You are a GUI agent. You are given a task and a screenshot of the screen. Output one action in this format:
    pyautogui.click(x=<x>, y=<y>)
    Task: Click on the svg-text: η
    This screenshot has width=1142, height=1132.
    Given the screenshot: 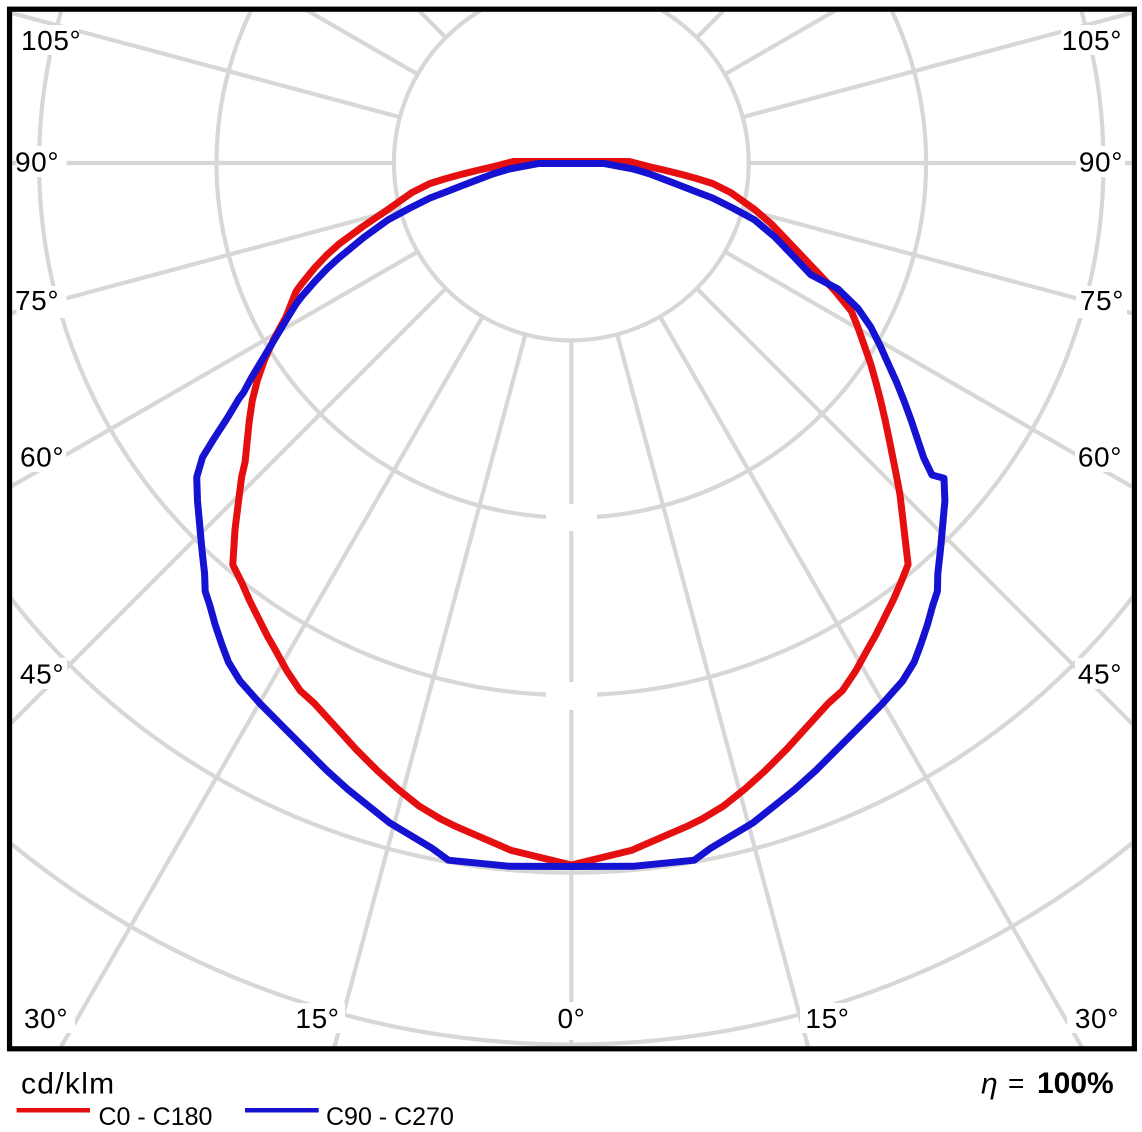 What is the action you would take?
    pyautogui.click(x=989, y=1084)
    